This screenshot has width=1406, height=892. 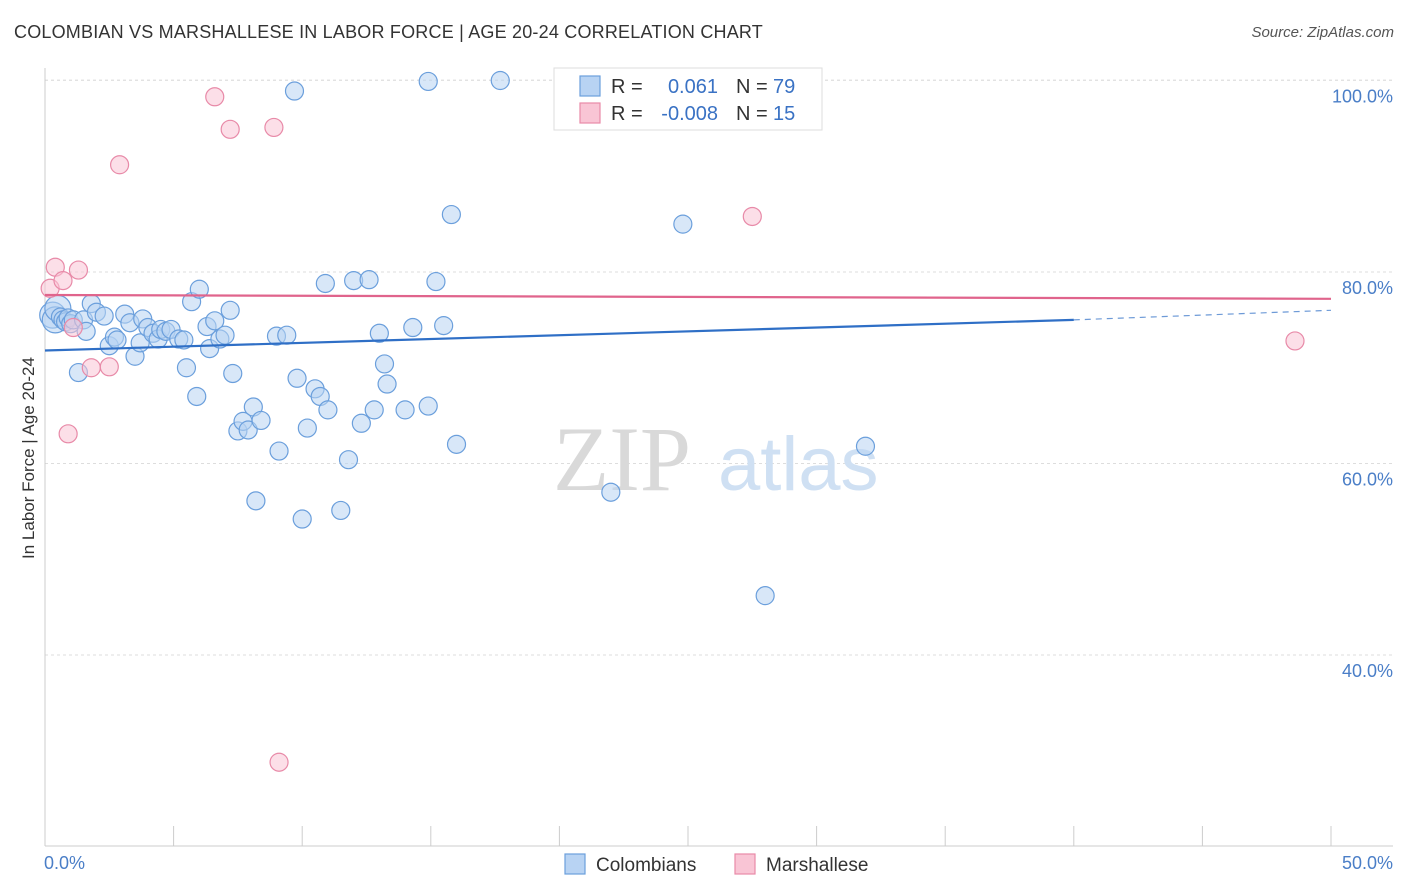 I want to click on y-tick-label-80: 80.0%, so click(x=1367, y=288).